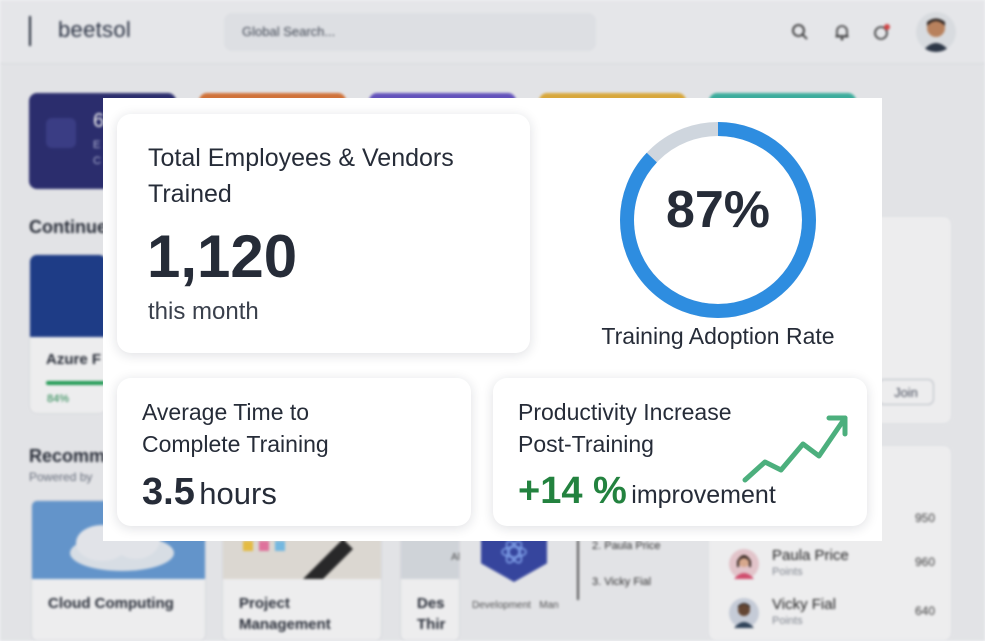  What do you see at coordinates (67, 456) in the screenshot?
I see `recommended-section-title: Recomm` at bounding box center [67, 456].